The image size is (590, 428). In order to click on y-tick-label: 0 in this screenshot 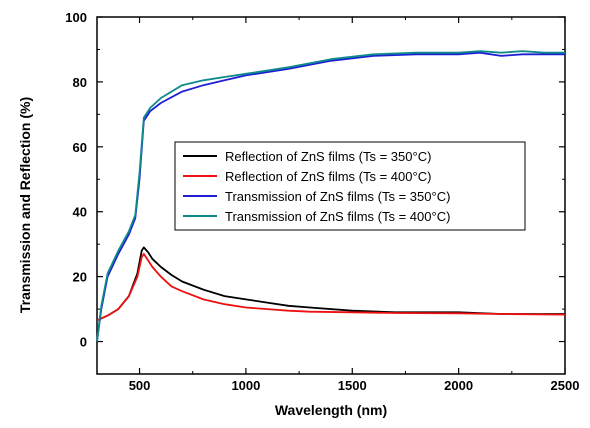, I will do `click(83, 342)`.